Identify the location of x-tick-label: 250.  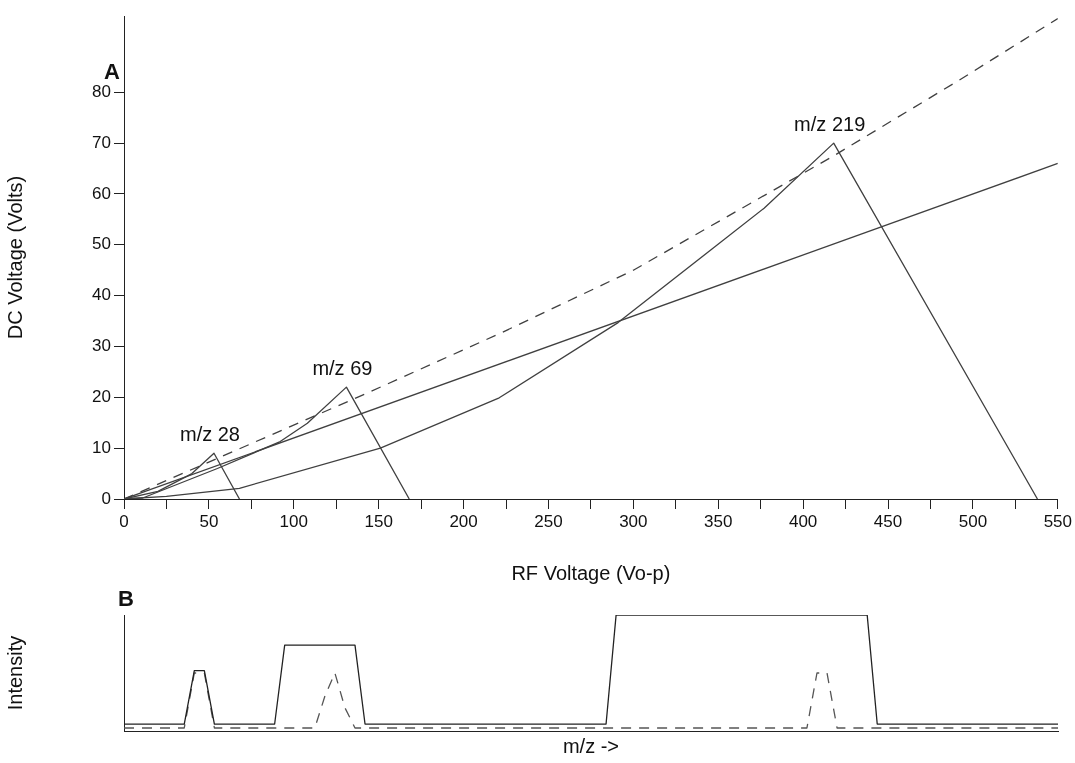
(548, 521).